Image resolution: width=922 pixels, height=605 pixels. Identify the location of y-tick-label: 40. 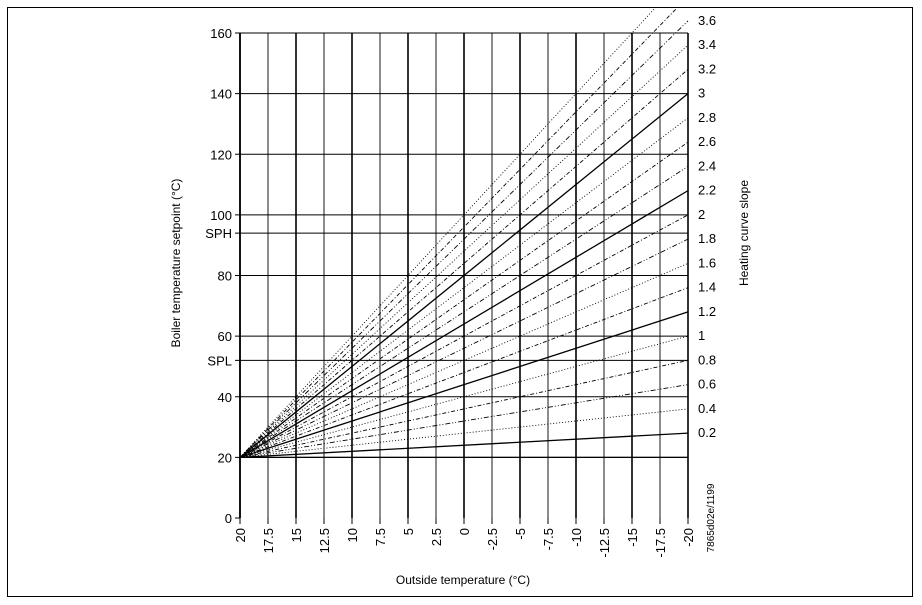
(225, 397).